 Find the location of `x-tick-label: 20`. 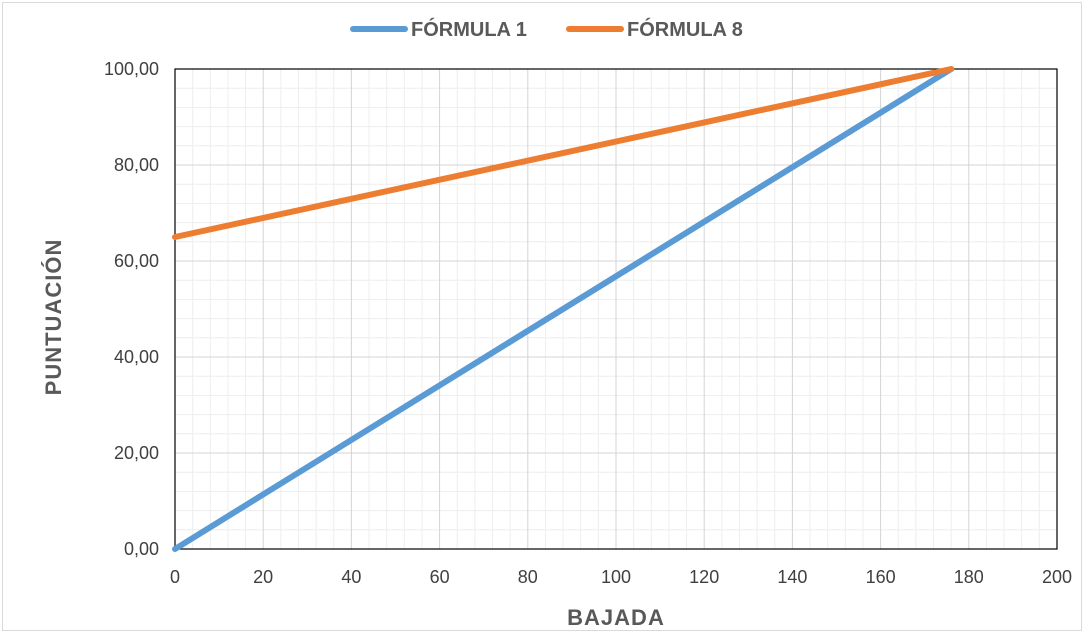

x-tick-label: 20 is located at coordinates (263, 577).